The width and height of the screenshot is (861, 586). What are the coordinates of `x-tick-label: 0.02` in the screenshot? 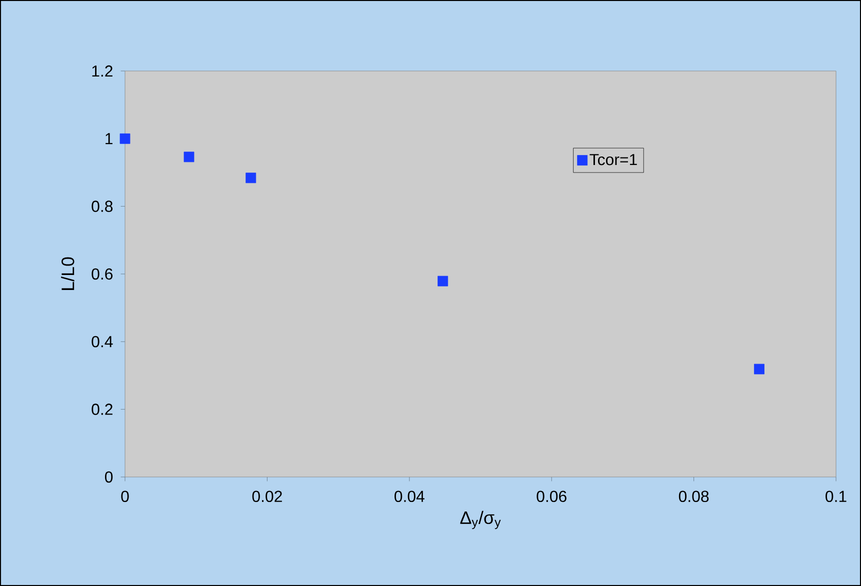 It's located at (267, 496).